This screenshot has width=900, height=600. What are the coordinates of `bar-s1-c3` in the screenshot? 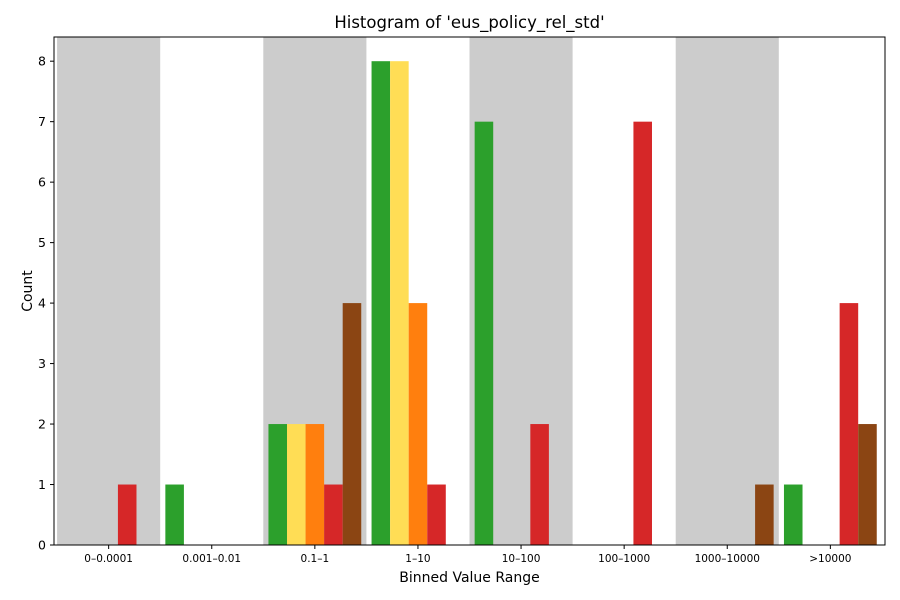 It's located at (399, 303).